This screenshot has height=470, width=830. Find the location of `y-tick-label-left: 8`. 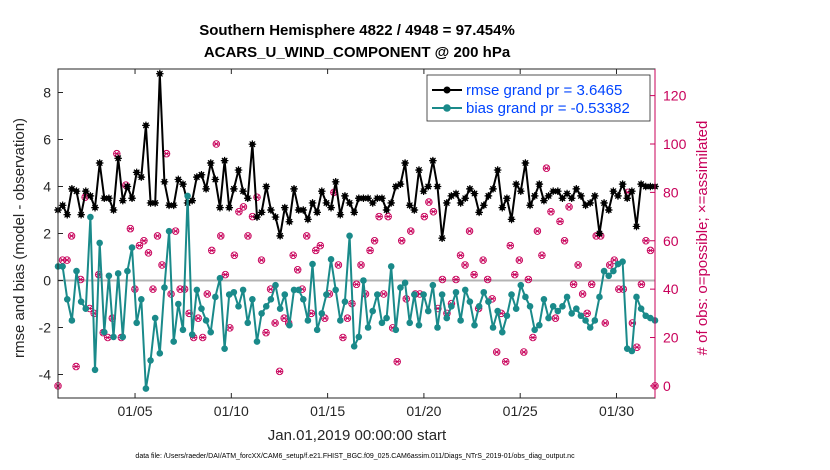

y-tick-label-left: 8 is located at coordinates (47, 93).